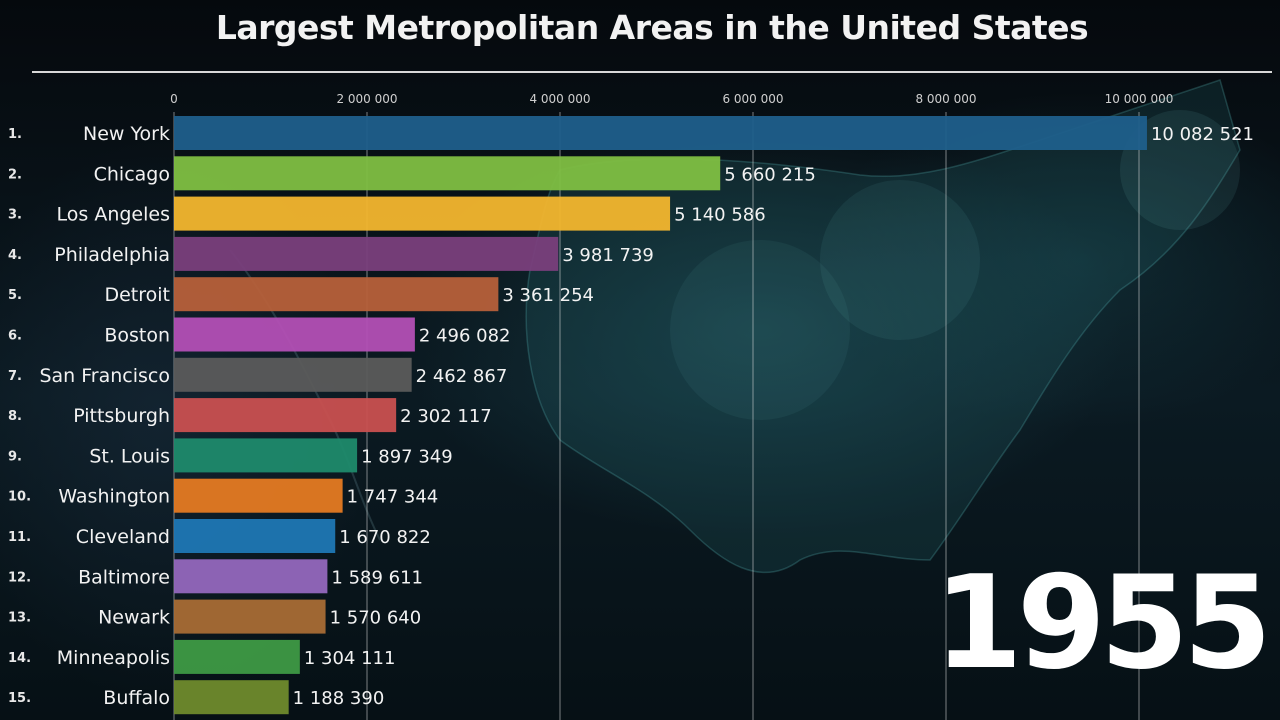 The height and width of the screenshot is (720, 1280). What do you see at coordinates (393, 497) in the screenshot?
I see `value-label: 1 747 344` at bounding box center [393, 497].